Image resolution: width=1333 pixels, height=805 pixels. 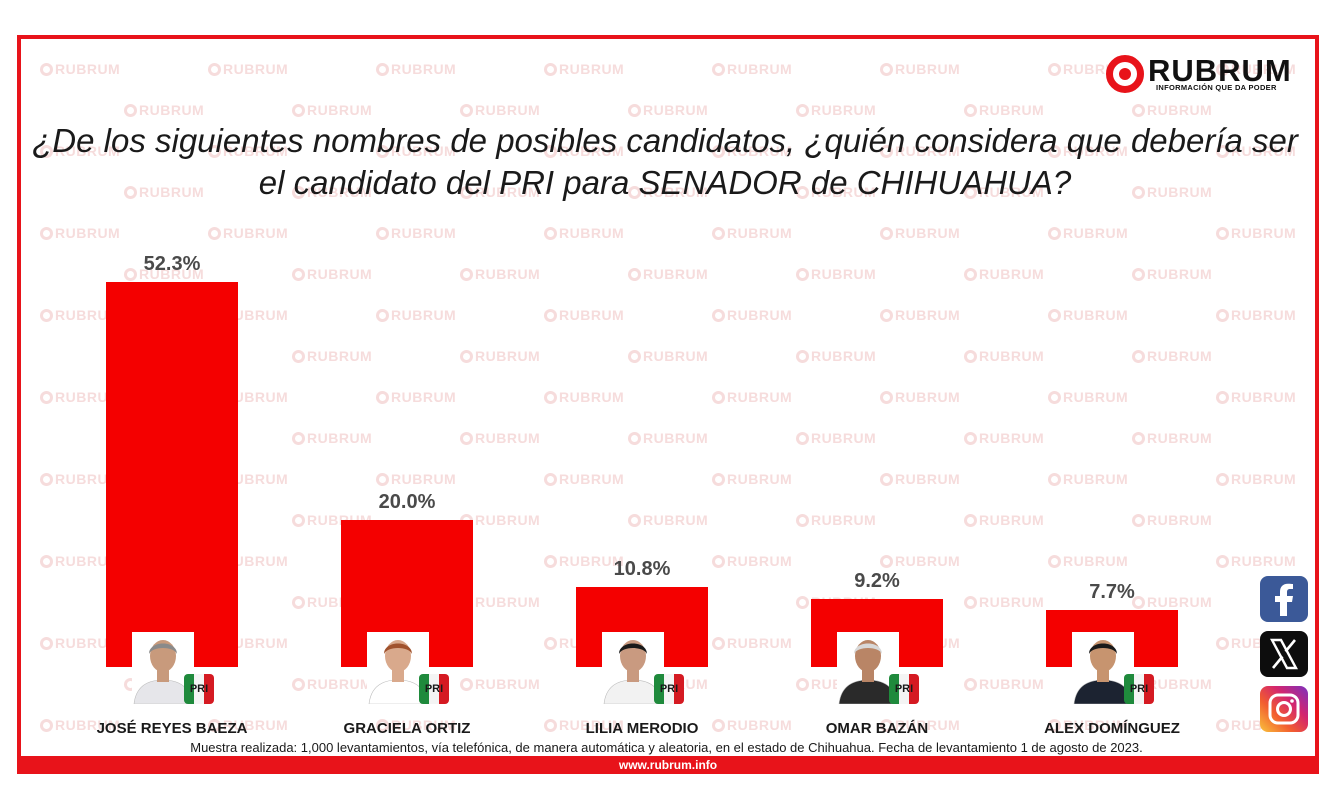 What do you see at coordinates (1284, 709) in the screenshot?
I see `instagram-icon` at bounding box center [1284, 709].